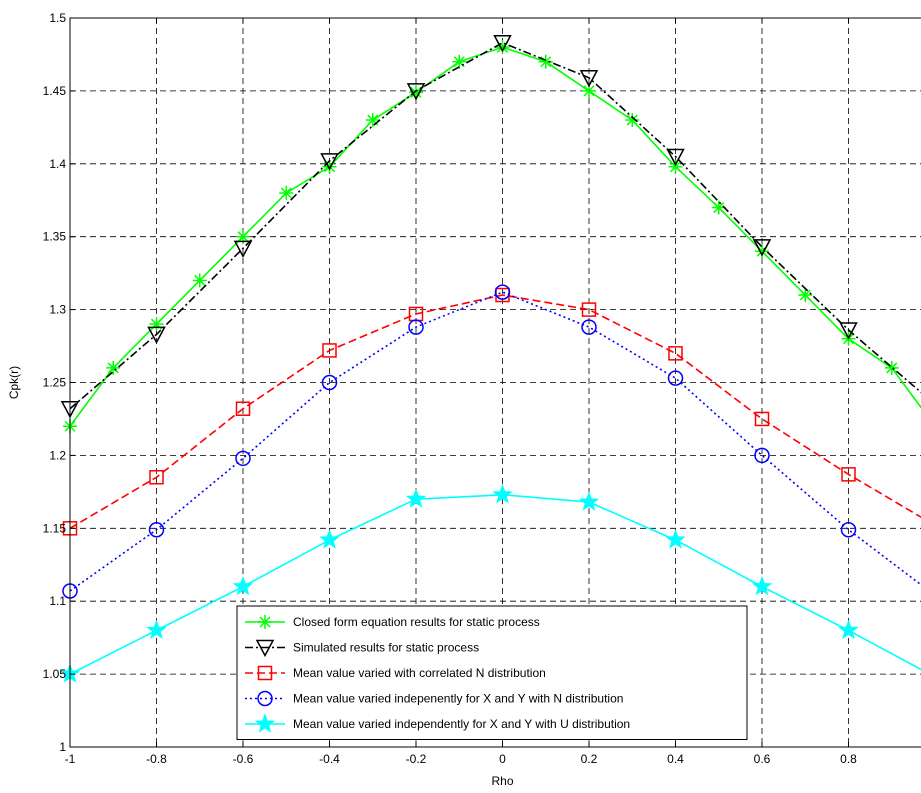 The height and width of the screenshot is (793, 921). What do you see at coordinates (55, 91) in the screenshot?
I see `y-tick-label: 1.45` at bounding box center [55, 91].